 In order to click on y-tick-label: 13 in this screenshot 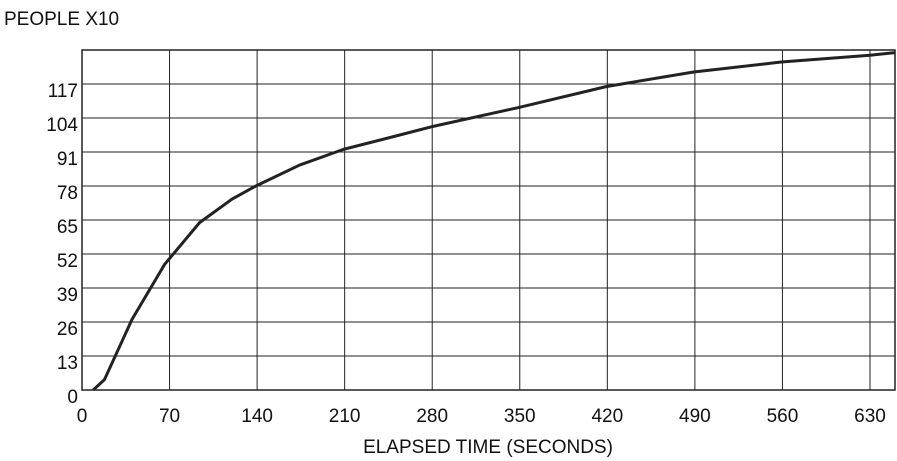, I will do `click(67, 363)`.